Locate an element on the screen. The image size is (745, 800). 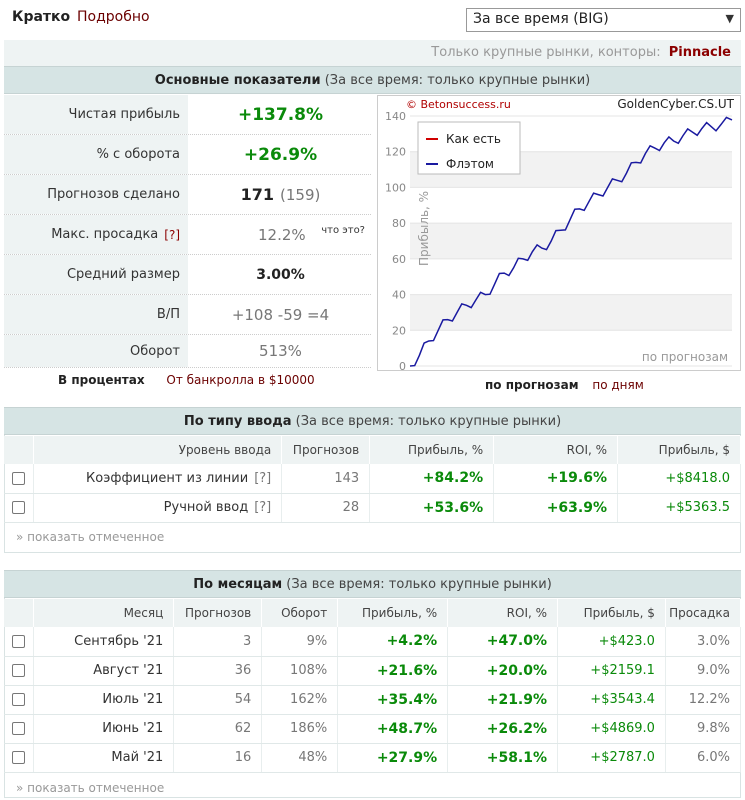
main-stats-note: (За все время: только крупные рынки) is located at coordinates (457, 80).